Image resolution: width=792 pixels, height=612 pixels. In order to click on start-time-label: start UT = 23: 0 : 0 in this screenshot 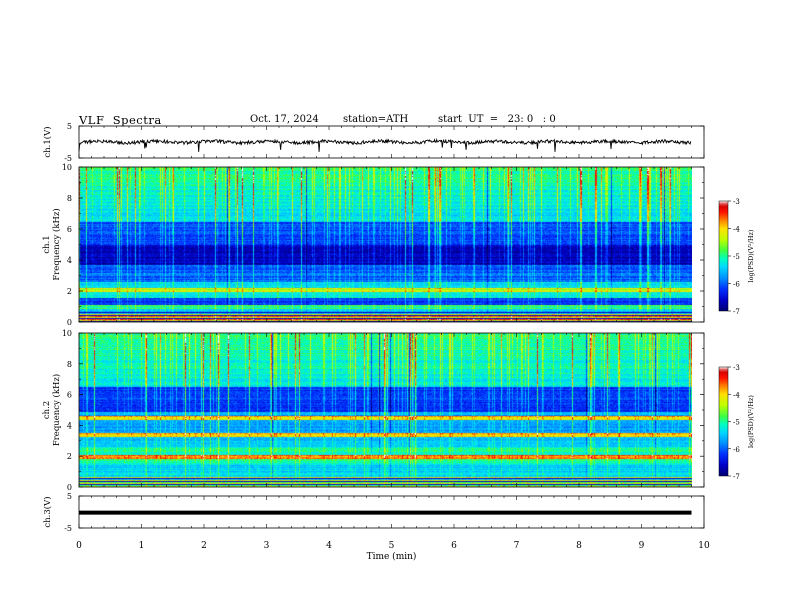, I will do `click(497, 119)`.